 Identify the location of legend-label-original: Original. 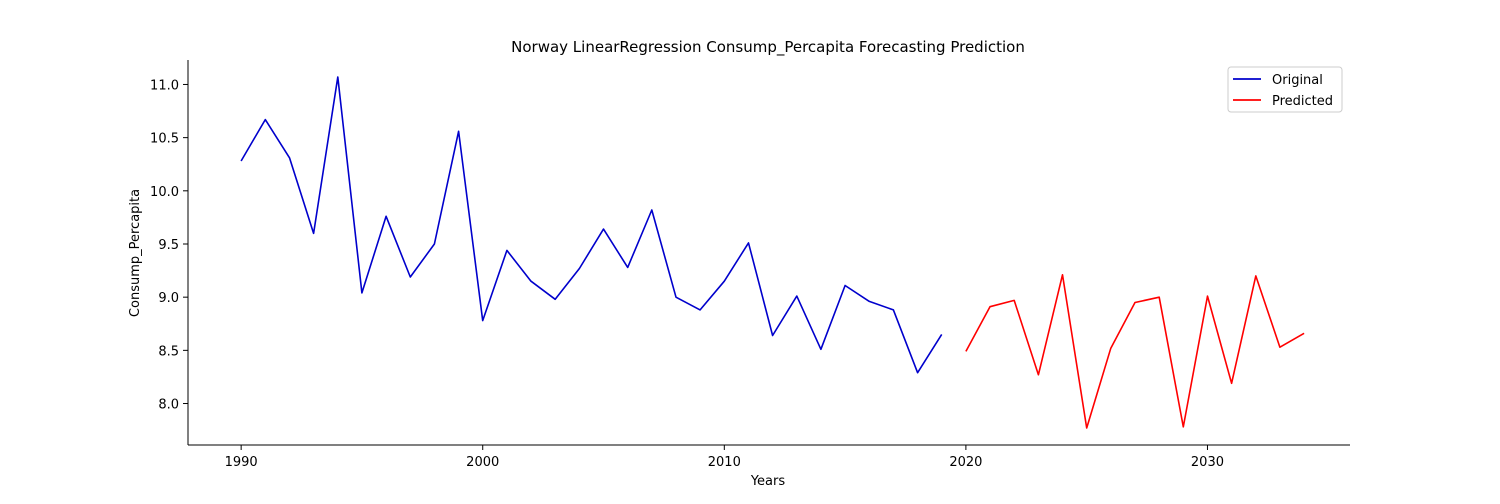
(1297, 80).